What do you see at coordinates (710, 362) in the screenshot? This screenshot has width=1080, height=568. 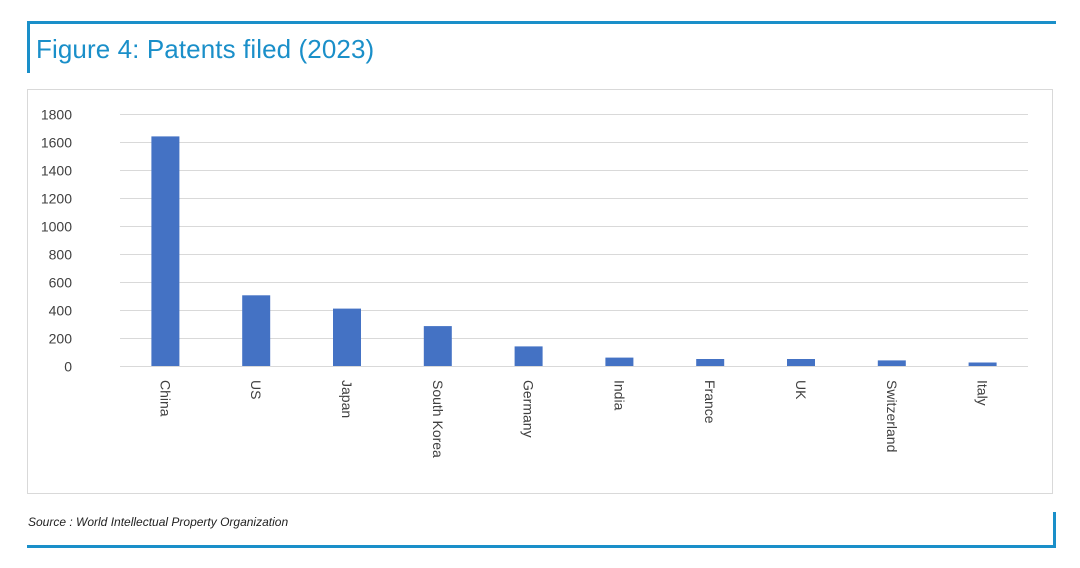 I see `bar-france` at bounding box center [710, 362].